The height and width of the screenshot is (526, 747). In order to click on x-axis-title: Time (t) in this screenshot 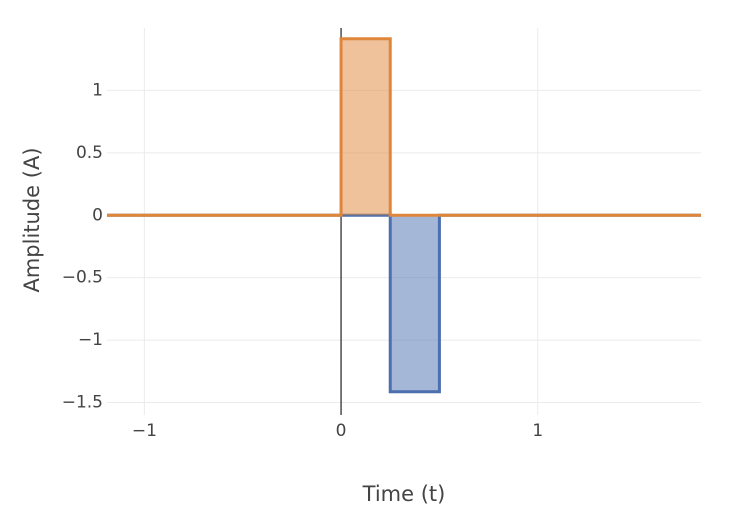, I will do `click(404, 494)`.